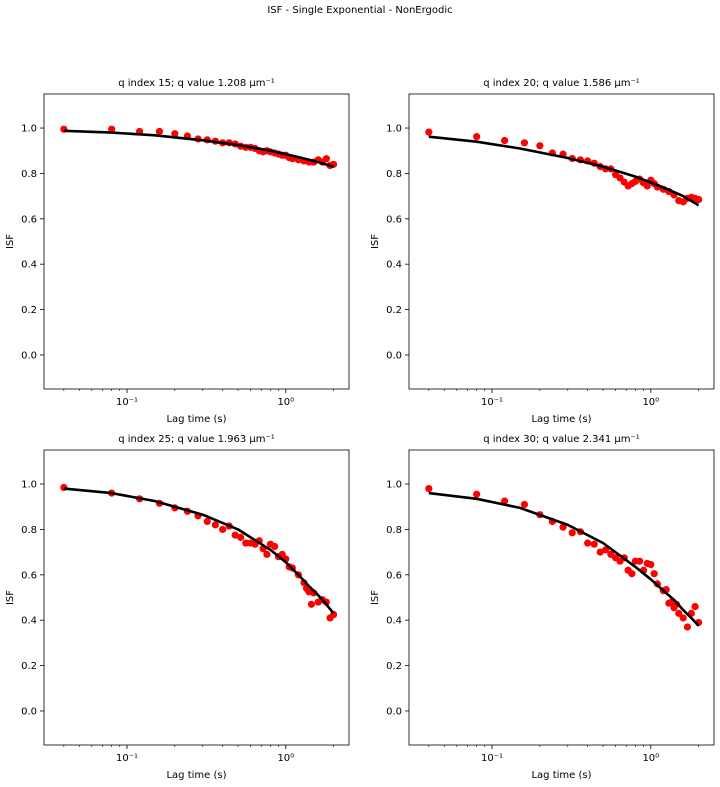 The width and height of the screenshot is (720, 787). Describe the element at coordinates (196, 439) in the screenshot. I see `plot-title: q index 25; q value 1.963 μm⁻¹` at that location.